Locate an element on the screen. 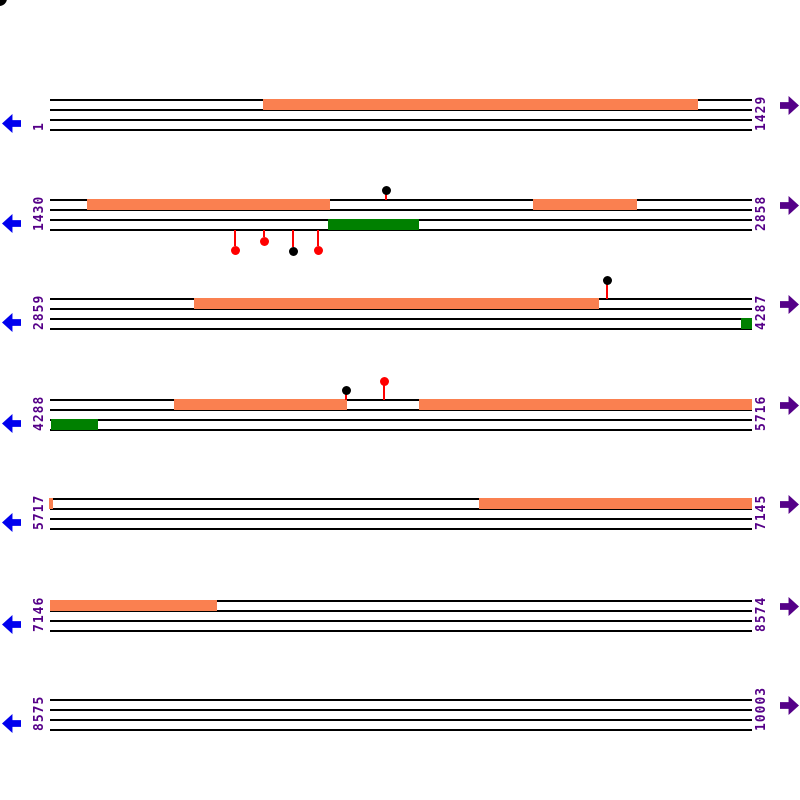  track-start-coordinate: 7146 is located at coordinates (39, 614).